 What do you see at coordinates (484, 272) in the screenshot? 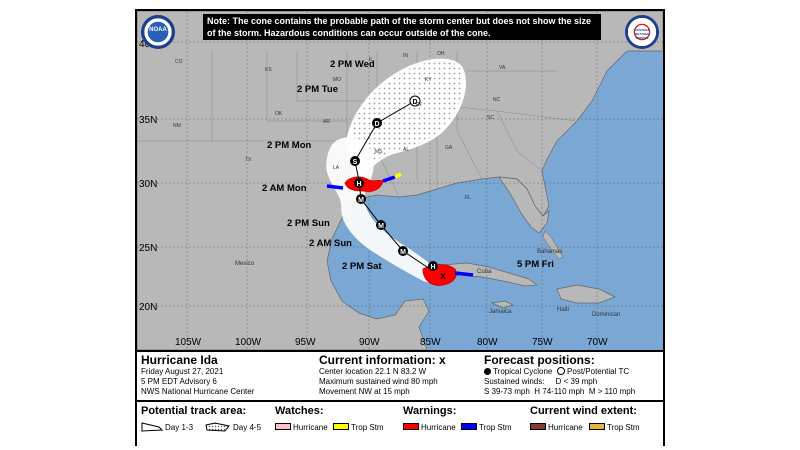
I see `svg-text: Cuba` at bounding box center [484, 272].